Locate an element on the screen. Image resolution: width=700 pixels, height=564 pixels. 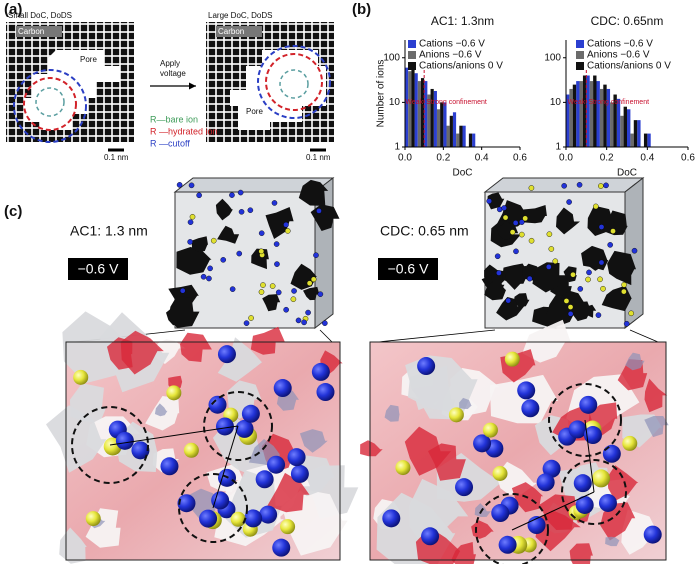
annotation: Weak is located at coordinates (414, 102).